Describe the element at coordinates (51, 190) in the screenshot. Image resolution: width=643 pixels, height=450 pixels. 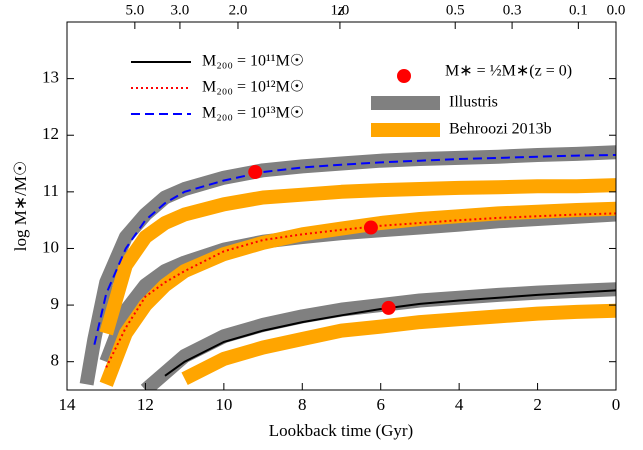
I see `y-tick-label: 11` at that location.